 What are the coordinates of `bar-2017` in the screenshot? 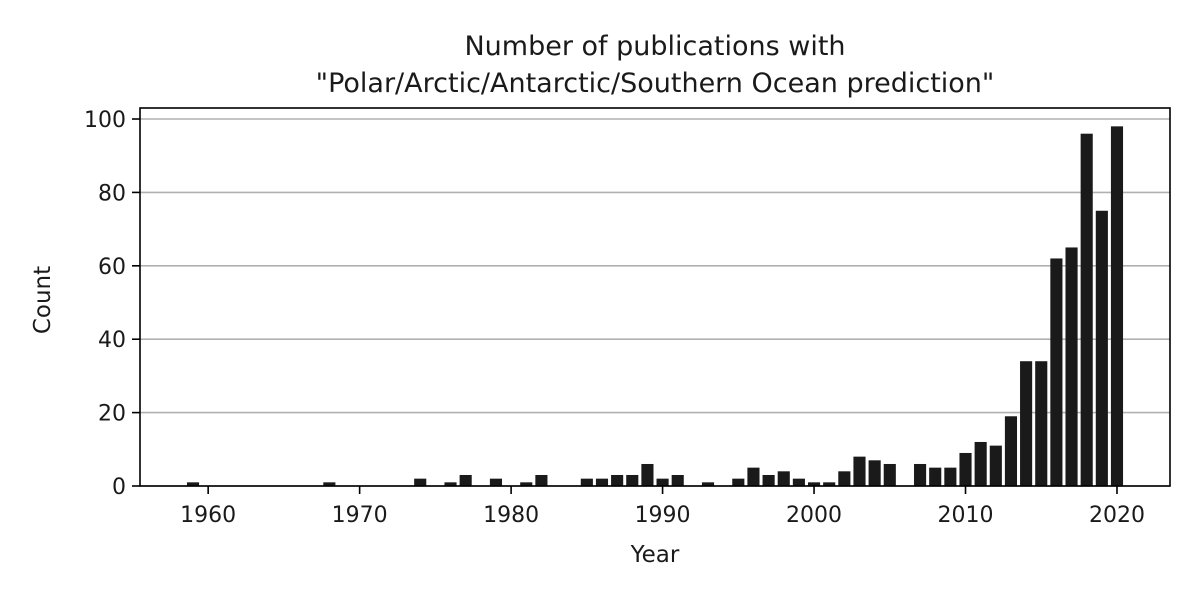 It's located at (1071, 366).